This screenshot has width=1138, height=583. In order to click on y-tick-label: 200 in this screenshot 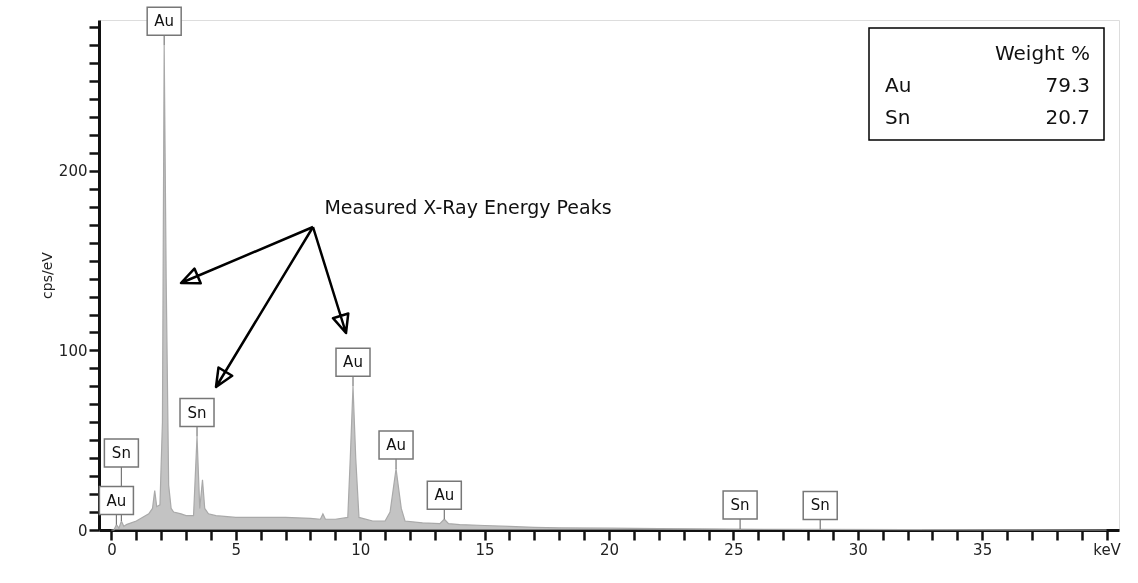, I will do `click(73, 171)`.